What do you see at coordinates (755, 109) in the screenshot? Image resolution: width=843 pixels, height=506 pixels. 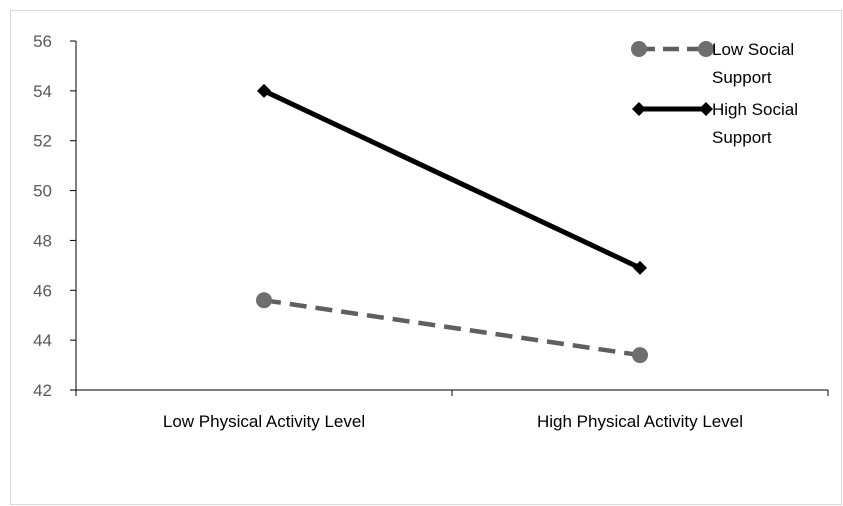 I see `legend-label: High Social` at bounding box center [755, 109].